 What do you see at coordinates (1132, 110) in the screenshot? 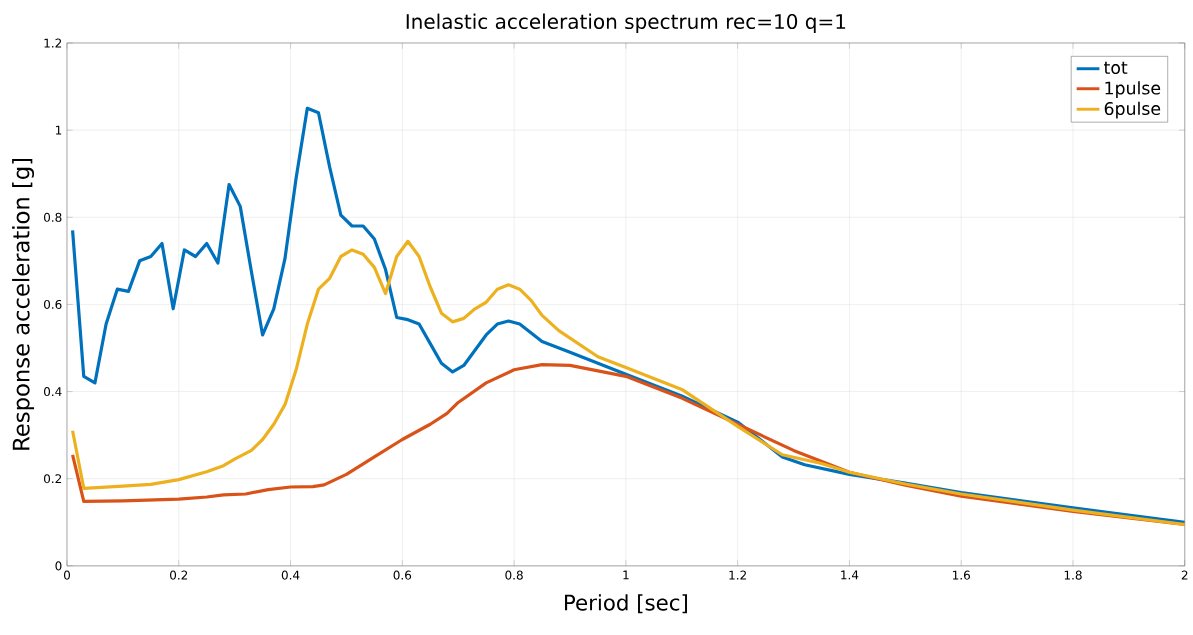
I see `legend-label: 6pulse` at bounding box center [1132, 110].